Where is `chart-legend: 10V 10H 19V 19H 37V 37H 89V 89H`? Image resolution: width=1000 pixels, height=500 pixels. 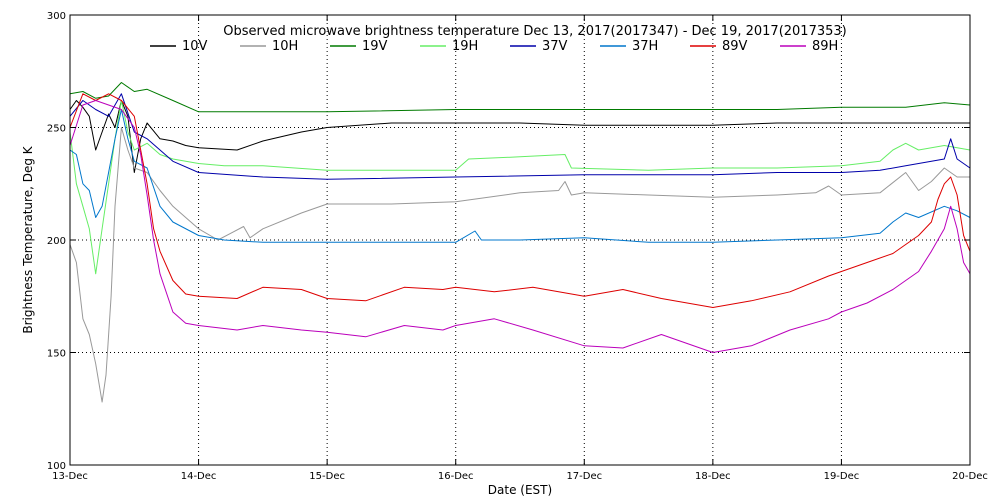 chart-legend: 10V 10H 19V 19H 37V 37H 89V 89H is located at coordinates (494, 46).